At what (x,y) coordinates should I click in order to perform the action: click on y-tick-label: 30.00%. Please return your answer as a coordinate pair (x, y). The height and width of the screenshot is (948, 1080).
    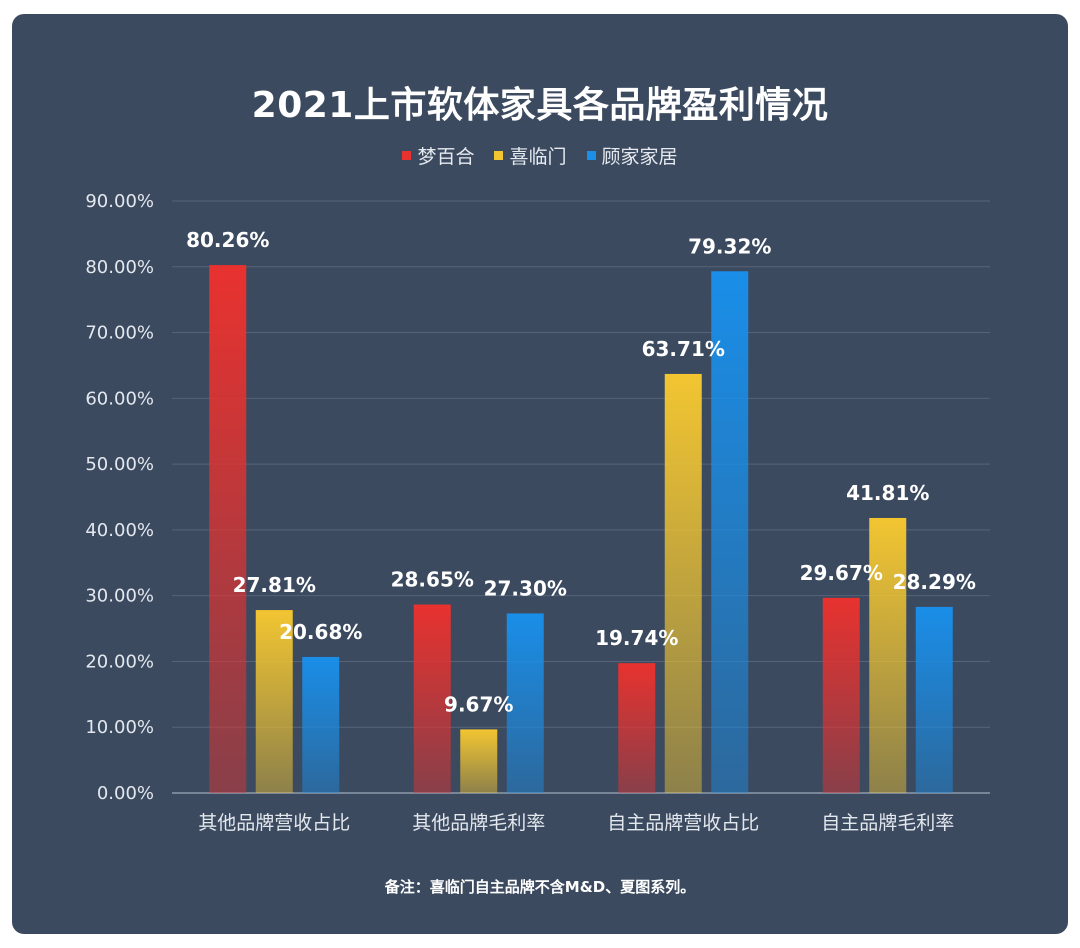
    Looking at the image, I should click on (119, 596).